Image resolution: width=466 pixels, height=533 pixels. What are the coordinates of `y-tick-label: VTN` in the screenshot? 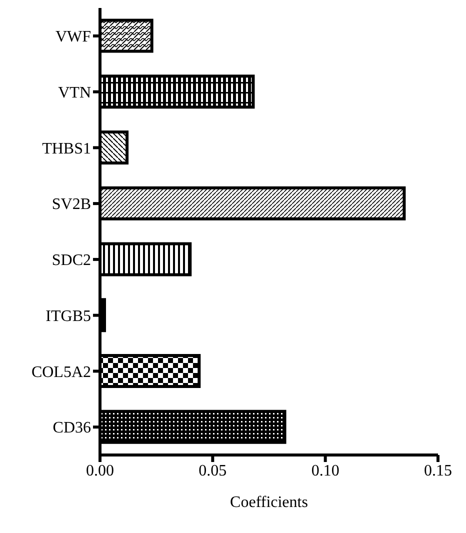 It's located at (75, 93).